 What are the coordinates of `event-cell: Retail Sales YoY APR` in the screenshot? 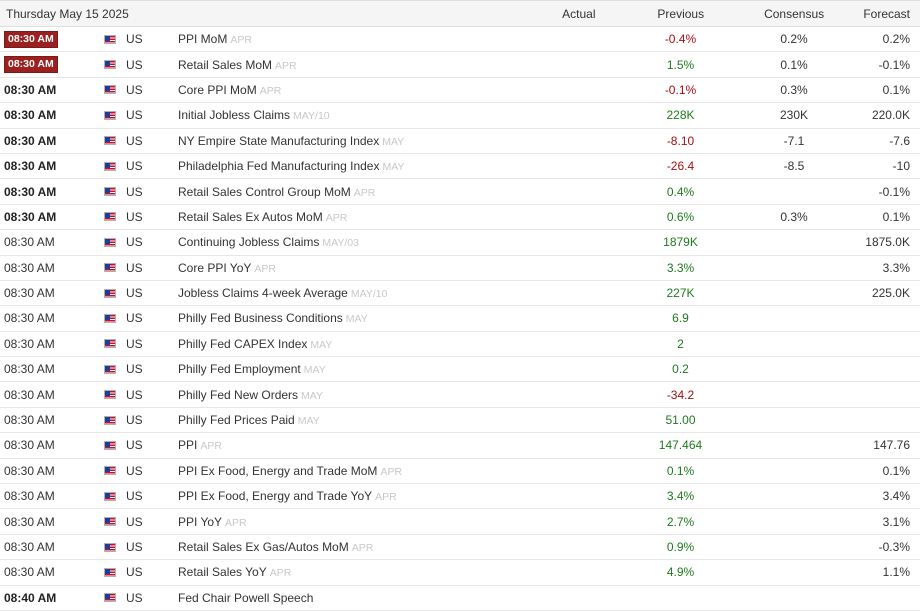 It's located at (357, 572).